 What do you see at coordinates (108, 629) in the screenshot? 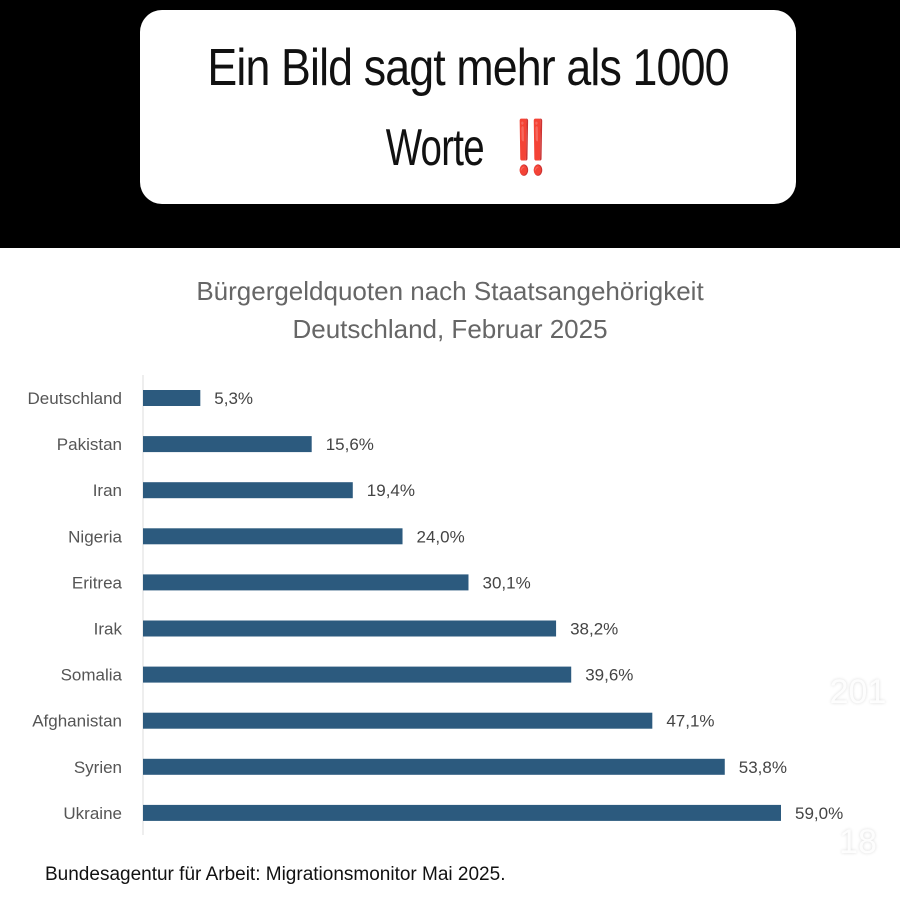
I see `category-label: Irak` at bounding box center [108, 629].